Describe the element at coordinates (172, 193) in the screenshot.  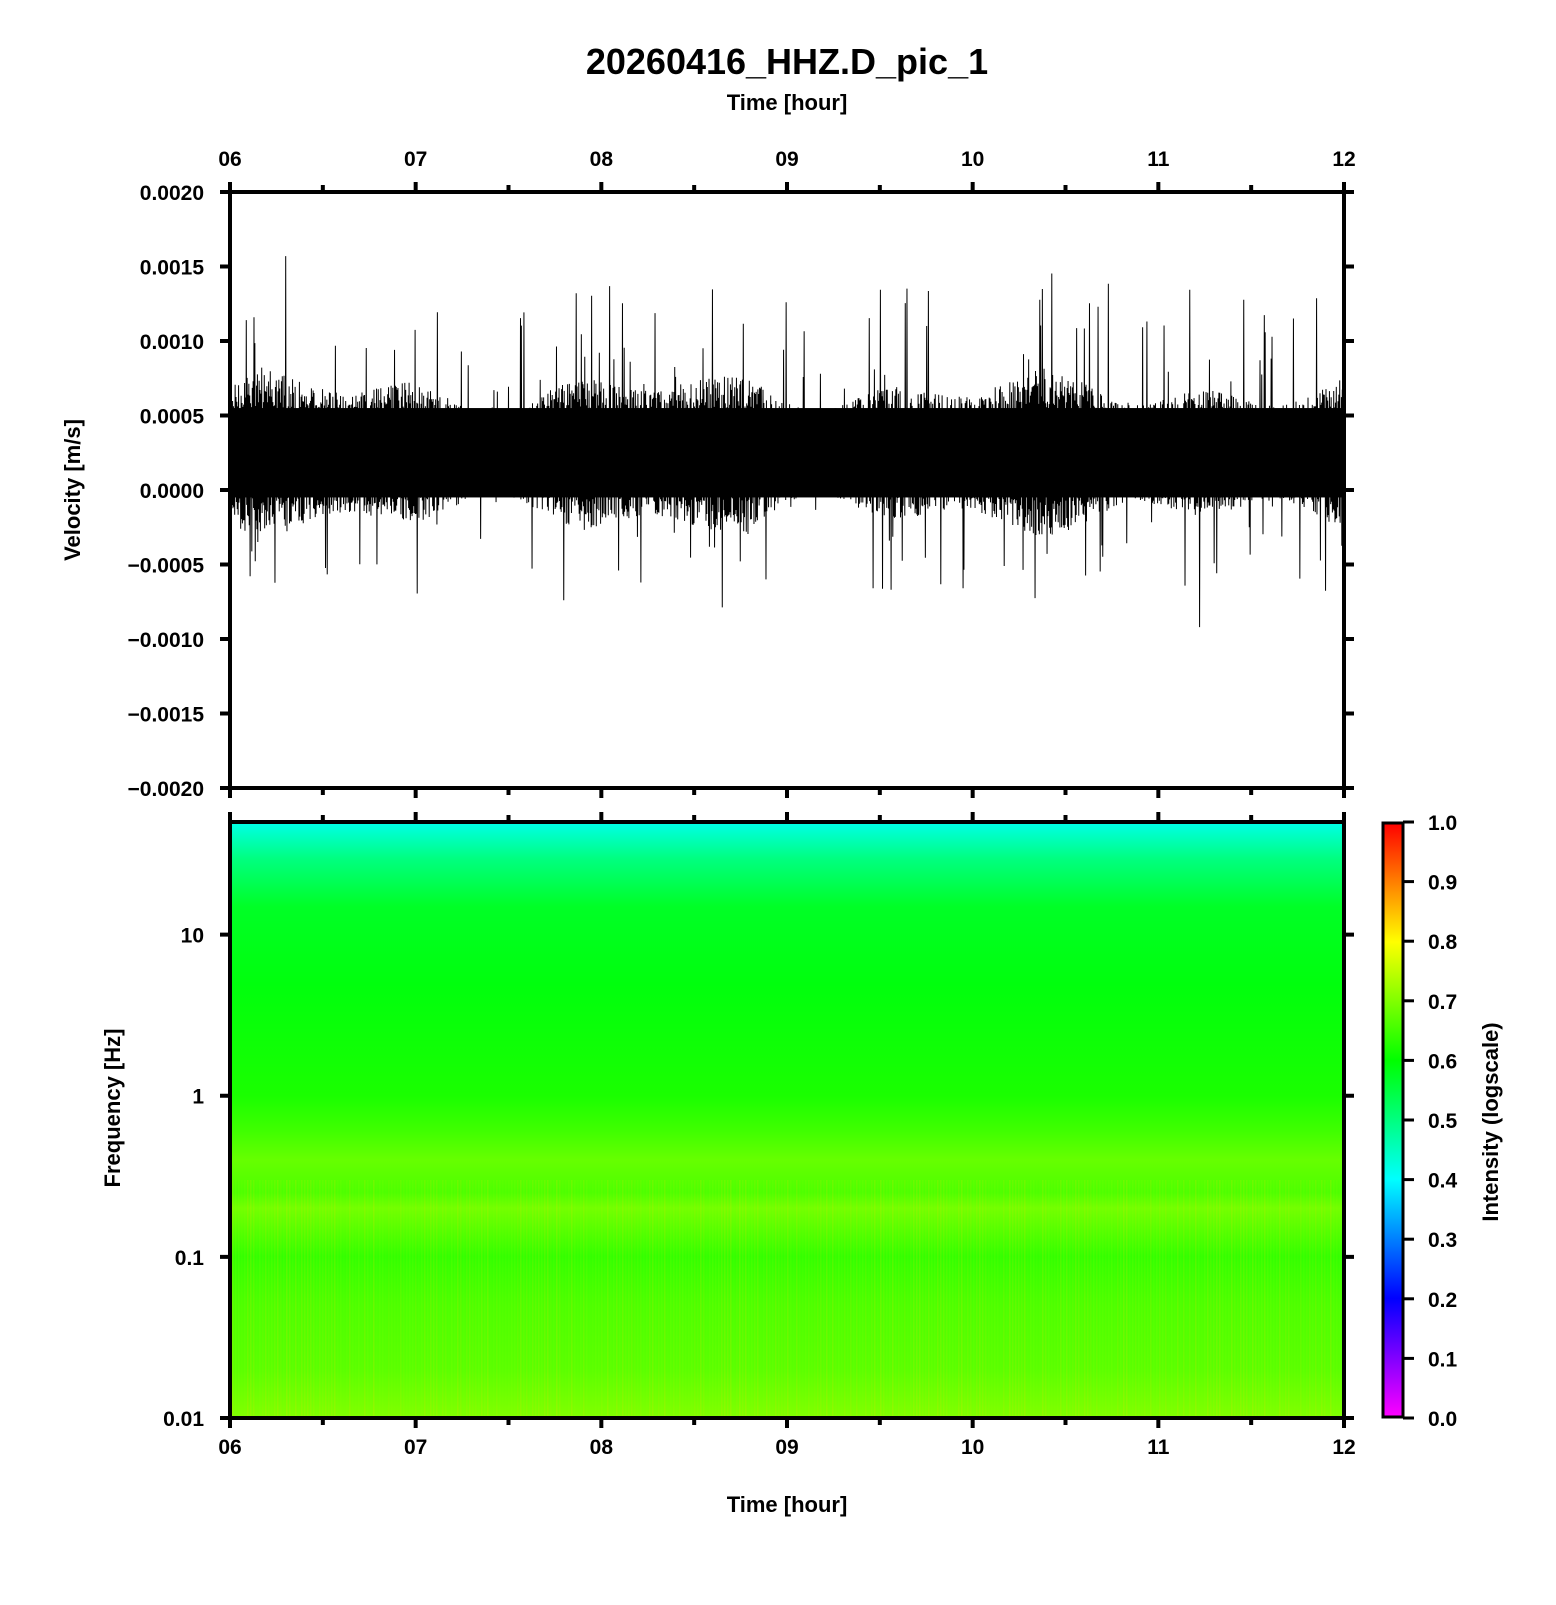
I see `waveform-y-tick-label: 0.0020` at that location.